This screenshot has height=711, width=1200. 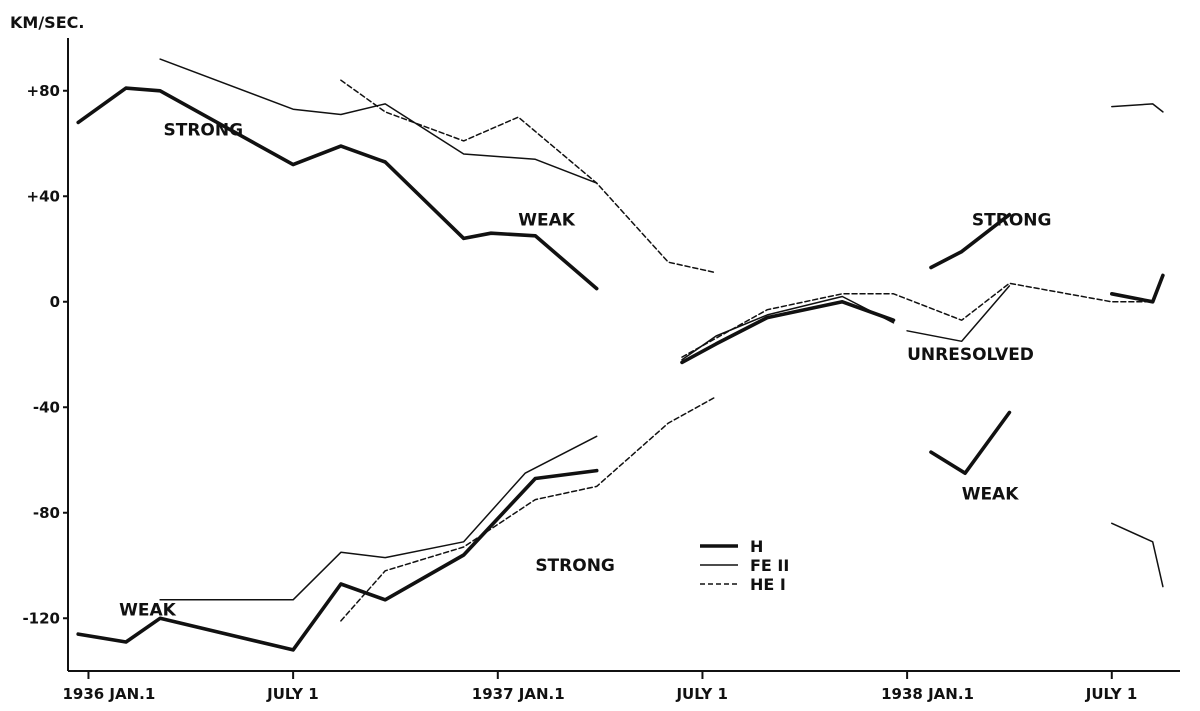 What do you see at coordinates (518, 694) in the screenshot?
I see `x-tick-label: 1937 JAN.1` at bounding box center [518, 694].